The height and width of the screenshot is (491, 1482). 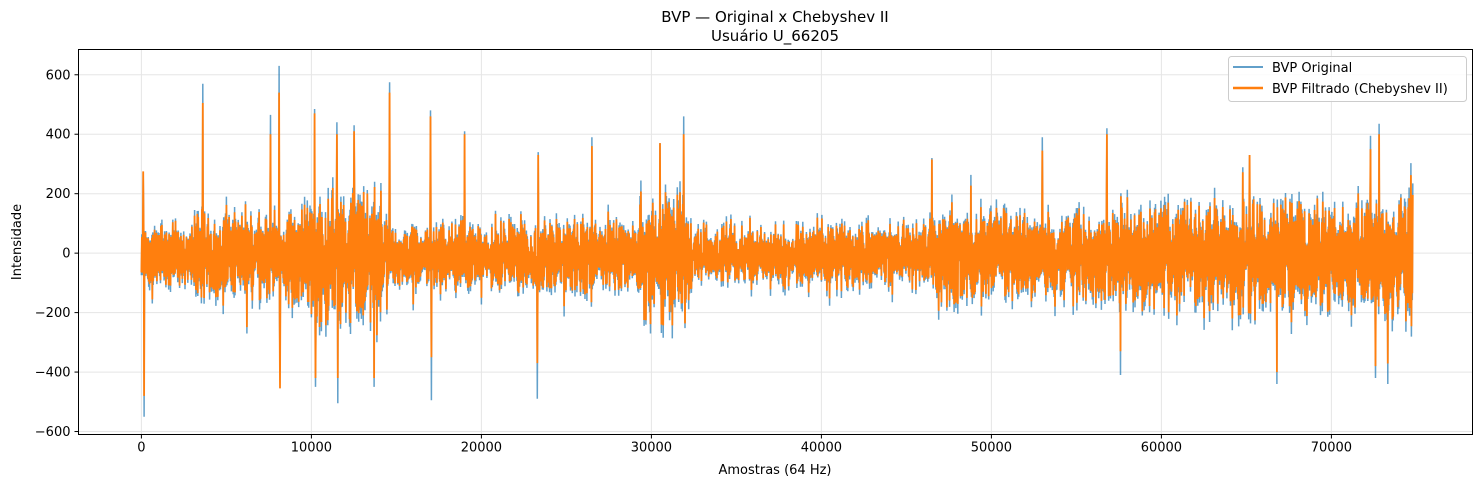 I want to click on legend-label-filtered: BVP Filtrado (Chebyshev II), so click(x=1360, y=89).